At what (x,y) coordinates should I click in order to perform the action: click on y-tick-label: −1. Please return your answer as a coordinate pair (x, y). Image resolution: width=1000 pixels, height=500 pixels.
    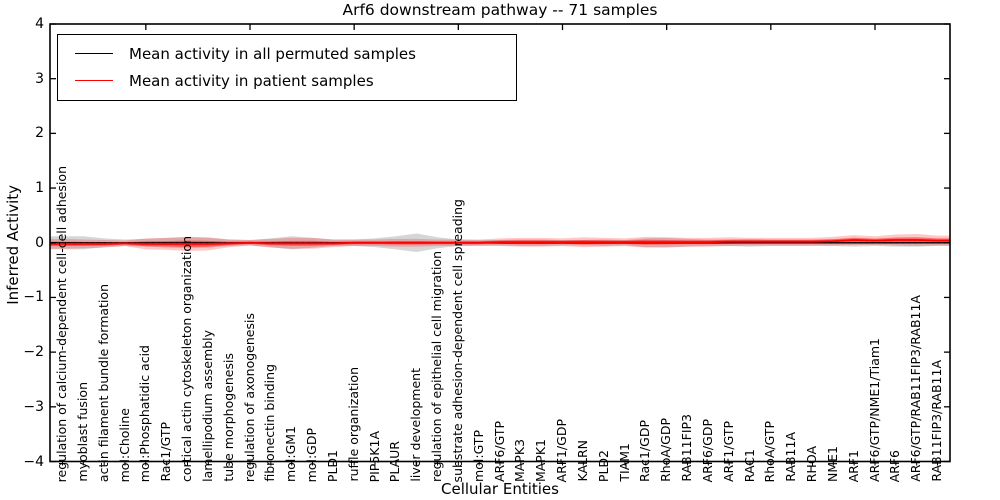
    Looking at the image, I should click on (33, 297).